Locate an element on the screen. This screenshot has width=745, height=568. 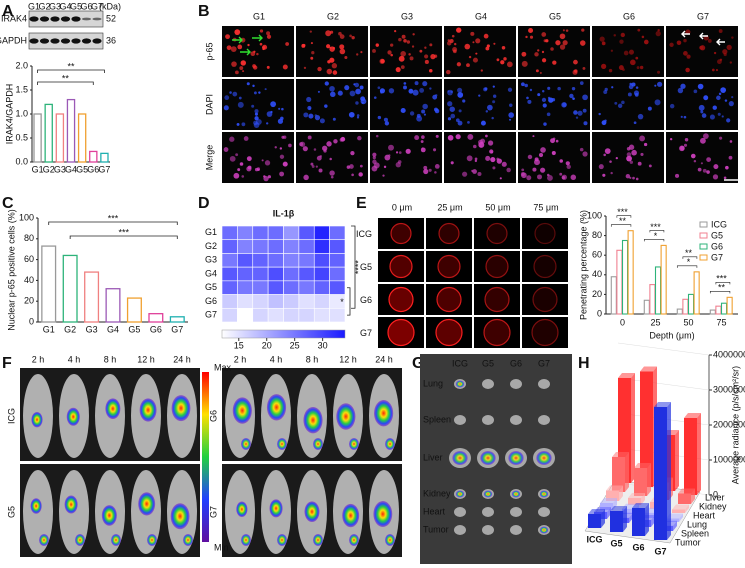
y-tick-label: 20 is located at coordinates (29, 301).